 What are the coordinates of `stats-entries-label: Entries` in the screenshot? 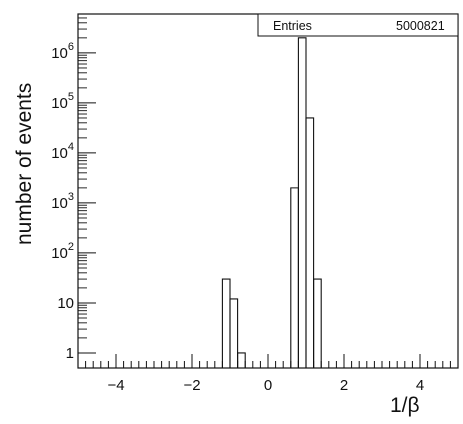 It's located at (292, 26).